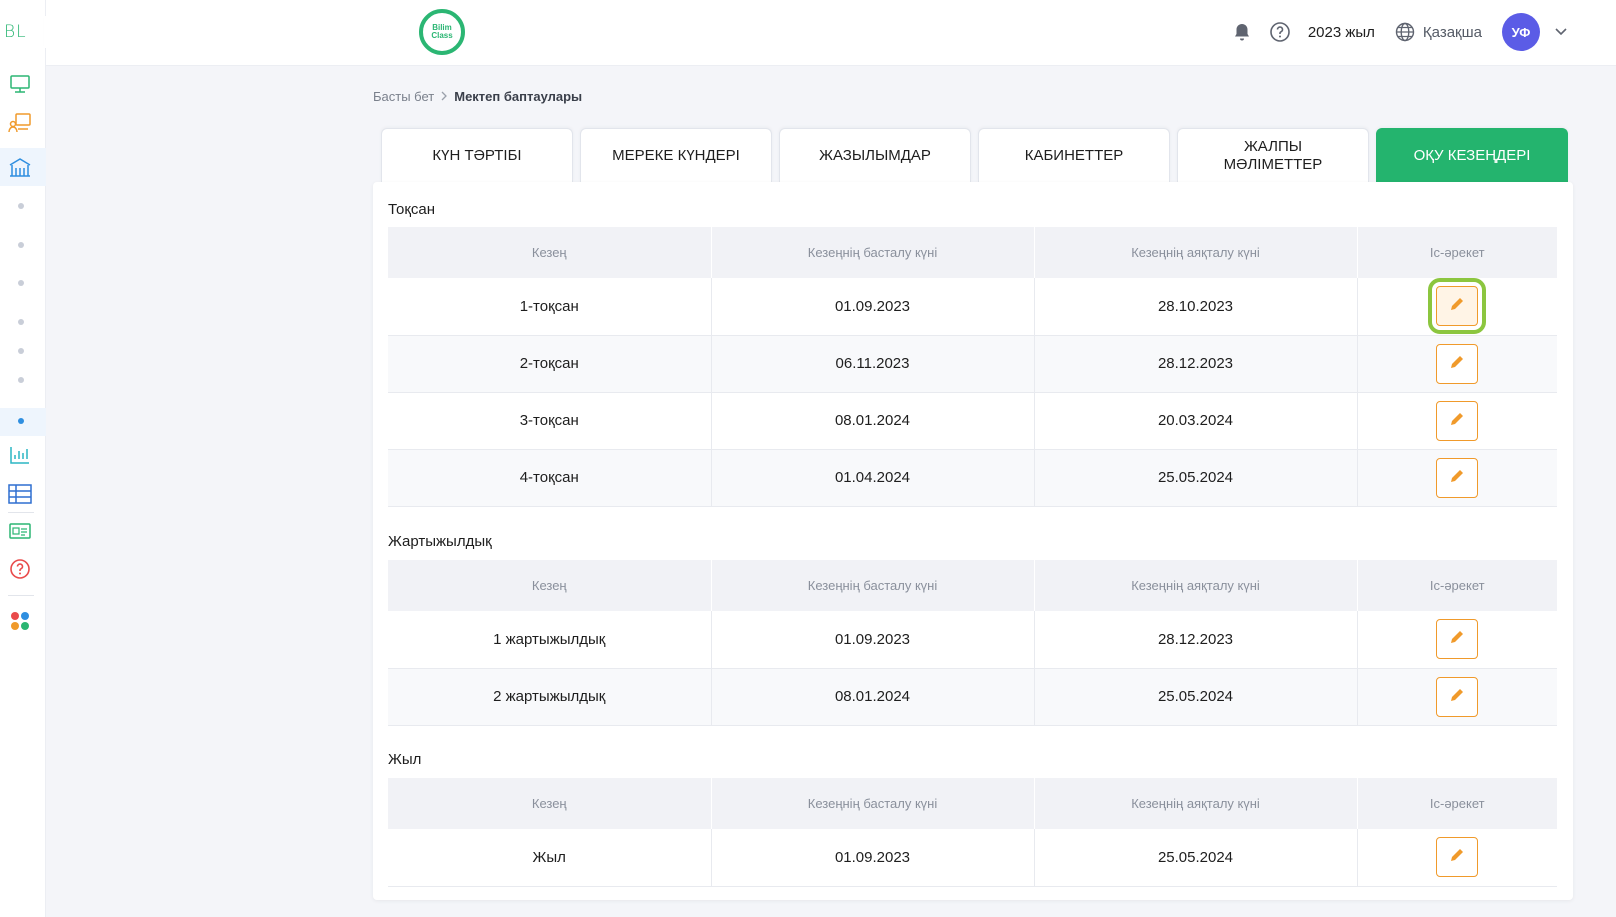  What do you see at coordinates (20, 569) in the screenshot?
I see `help-circle-icon` at bounding box center [20, 569].